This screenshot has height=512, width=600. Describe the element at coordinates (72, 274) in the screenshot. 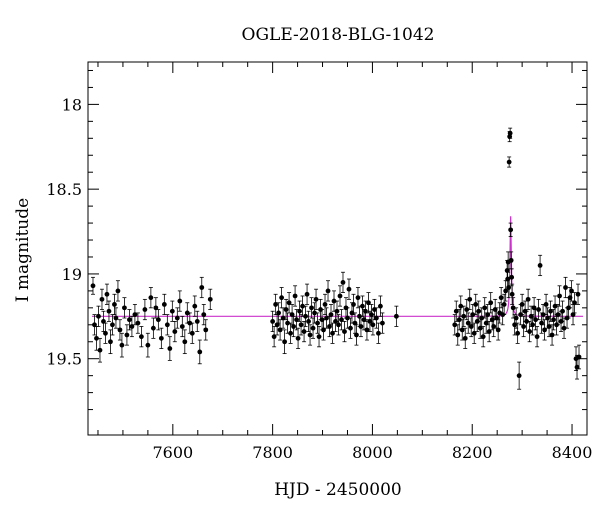

I see `y-tick-label: 19` at that location.